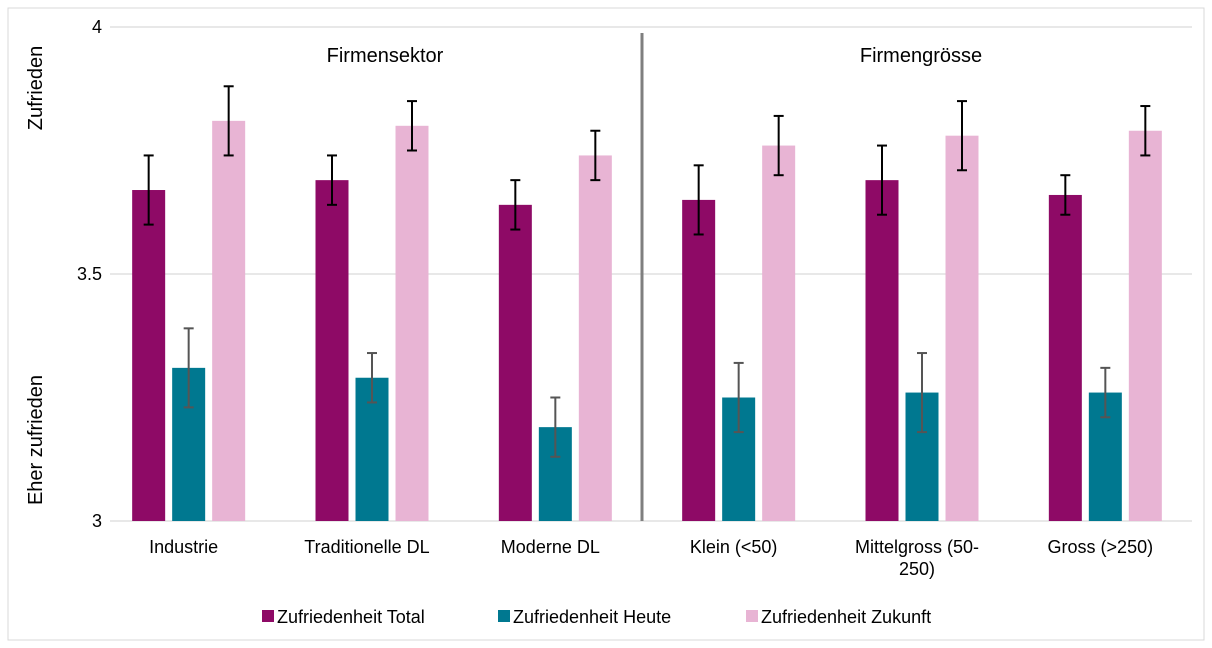 Image resolution: width=1212 pixels, height=648 pixels. What do you see at coordinates (846, 617) in the screenshot?
I see `legend-label: Zufriedenheit Zukunft` at bounding box center [846, 617].